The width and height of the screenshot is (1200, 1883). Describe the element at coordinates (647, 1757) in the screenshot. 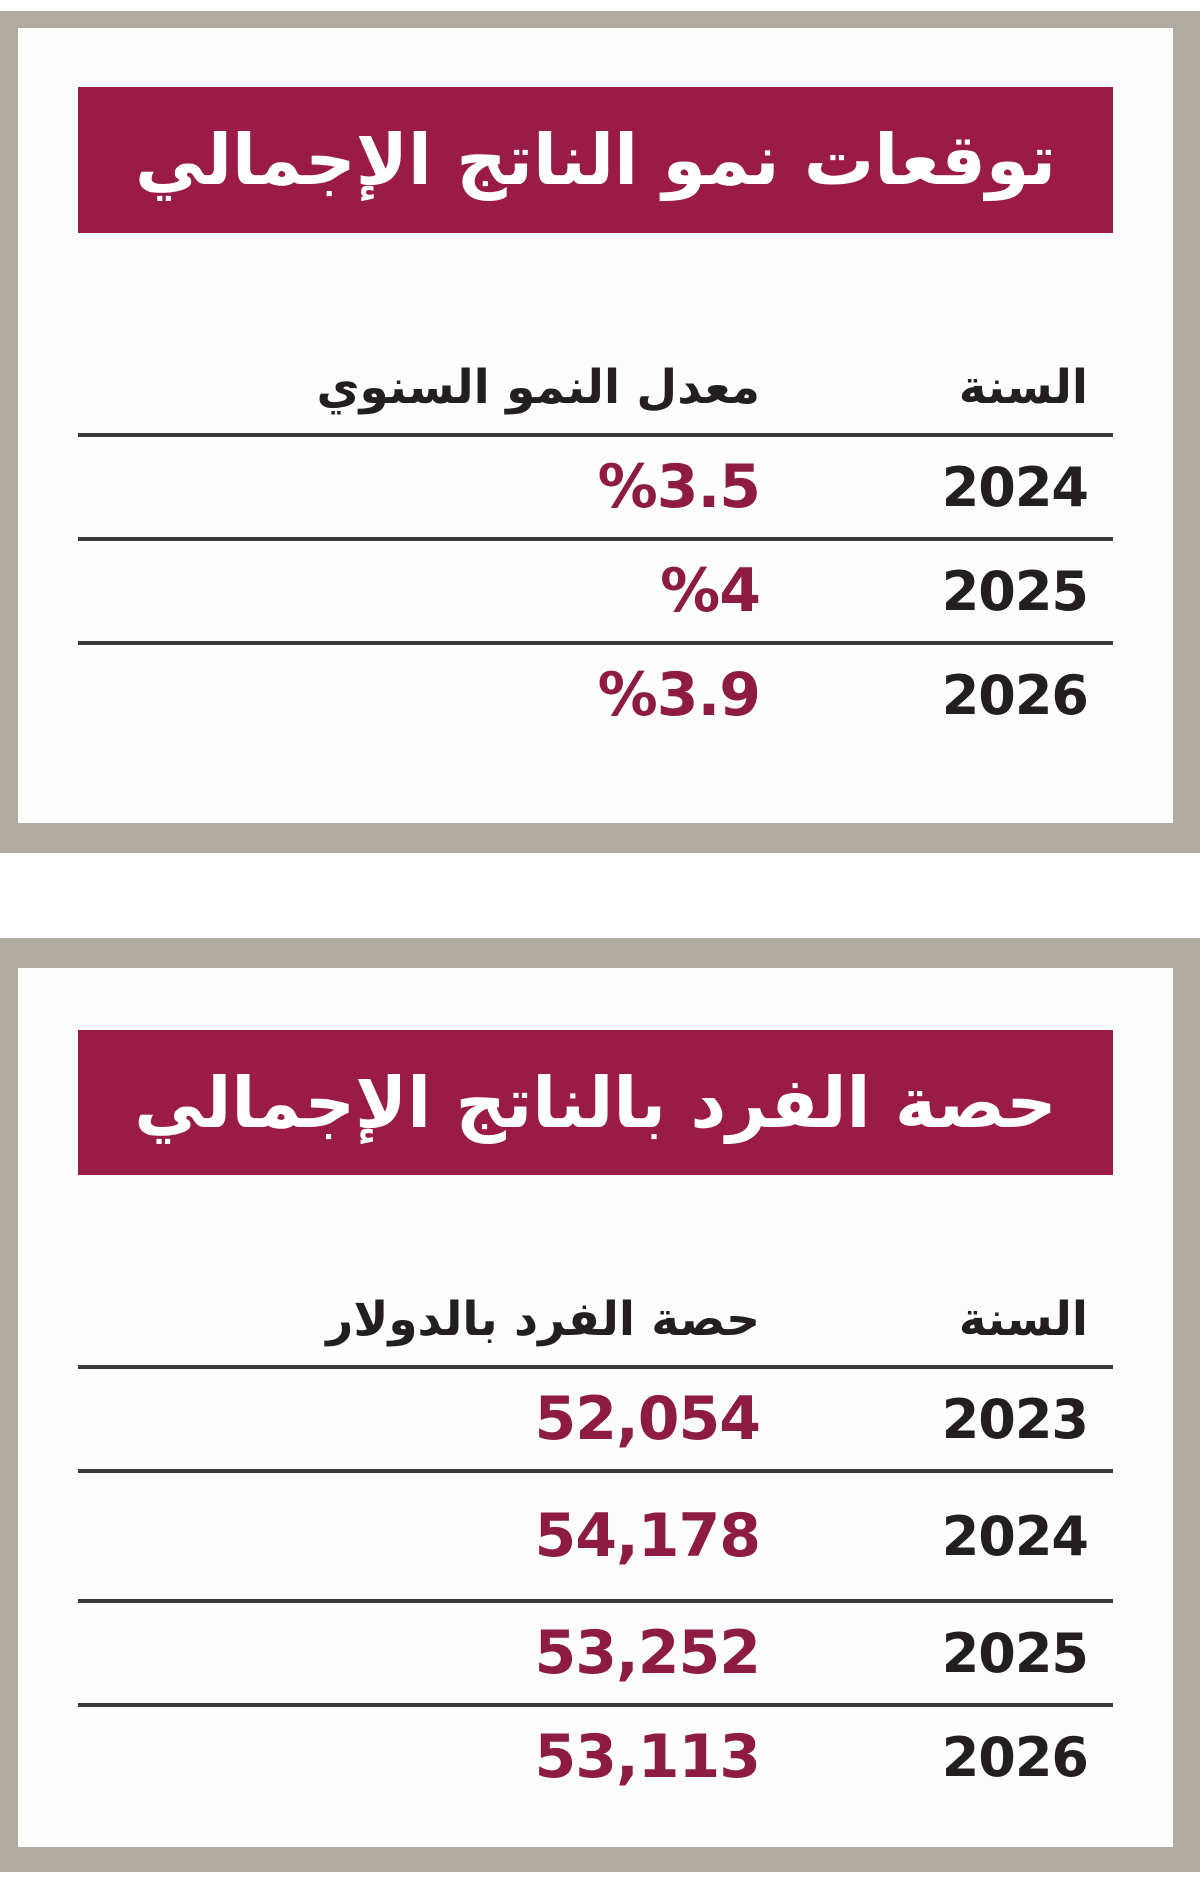

I see `per-capita-value: 53,113` at that location.